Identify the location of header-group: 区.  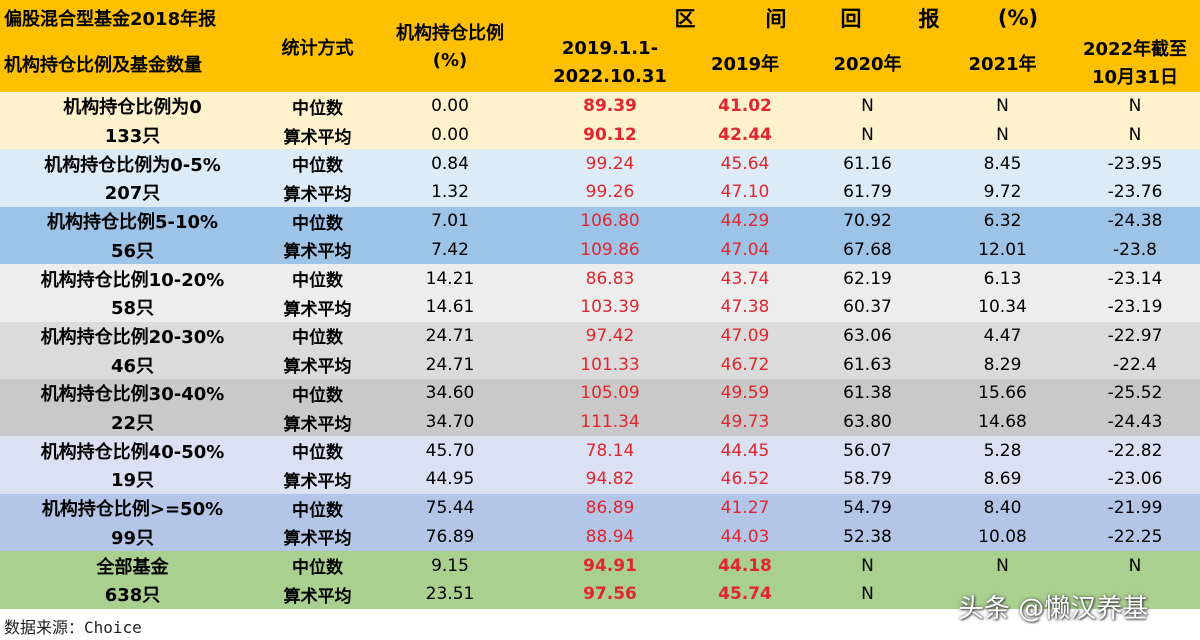
(685, 19).